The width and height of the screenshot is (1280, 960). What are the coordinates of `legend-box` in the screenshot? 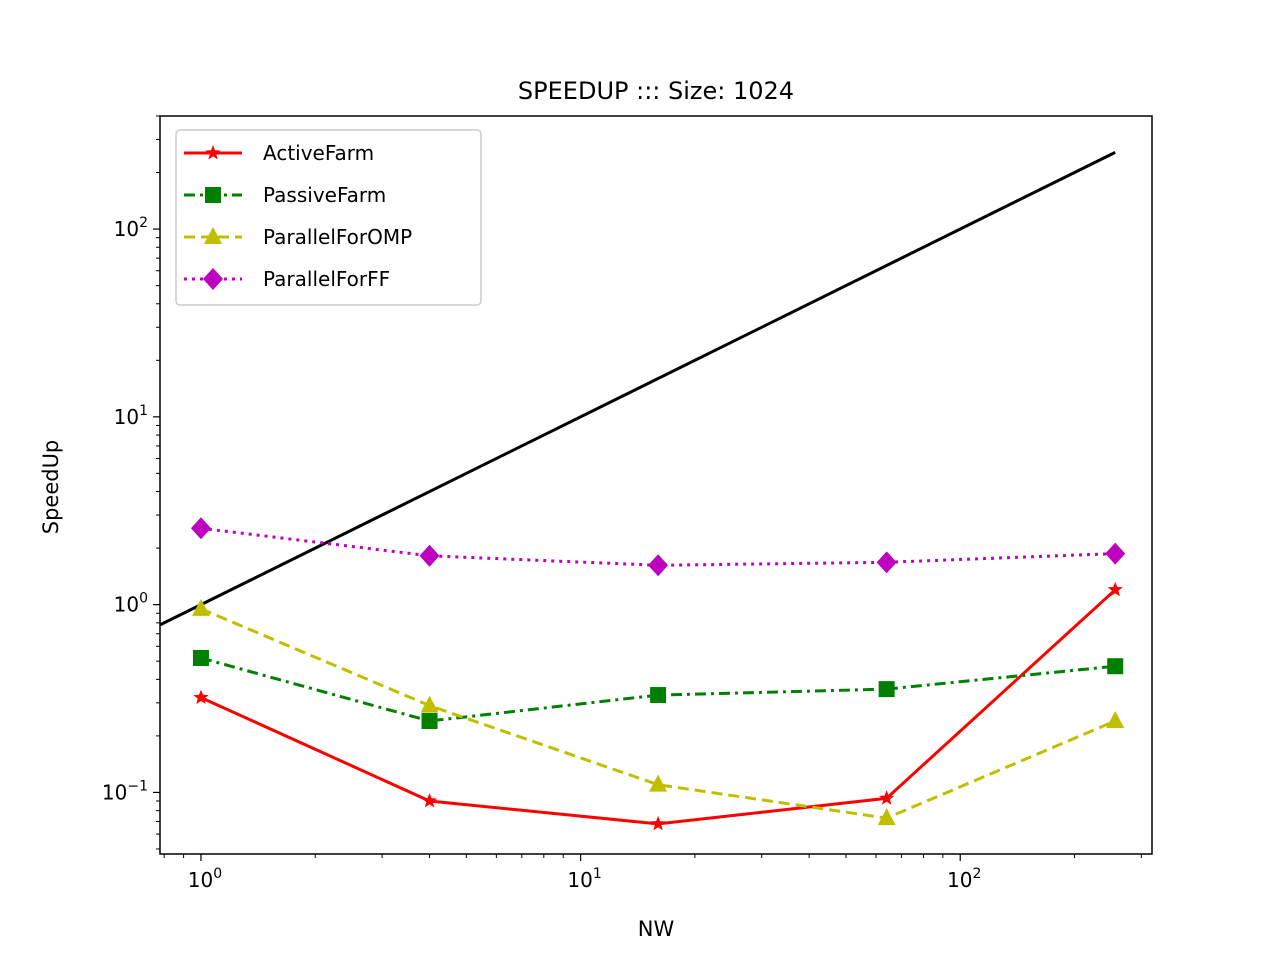 It's located at (328, 217).